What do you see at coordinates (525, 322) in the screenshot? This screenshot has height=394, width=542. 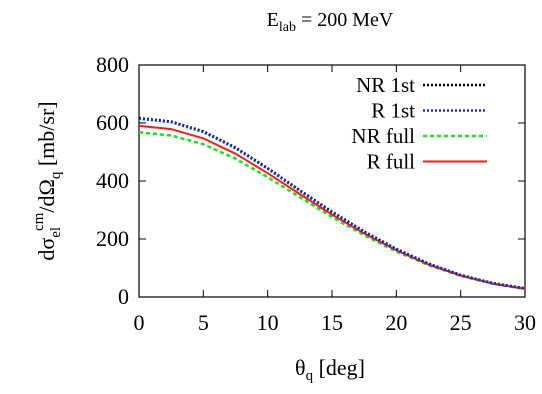 I see `x-tick-label: 30` at bounding box center [525, 322].